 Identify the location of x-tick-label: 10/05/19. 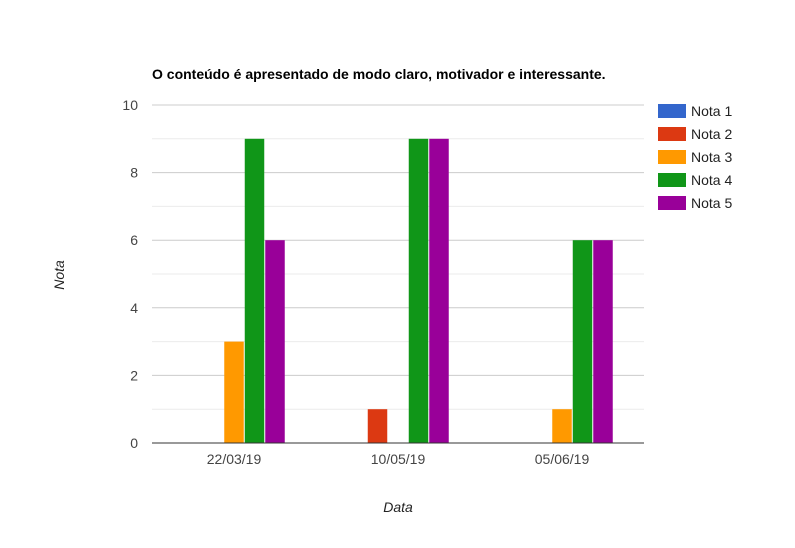
(398, 459).